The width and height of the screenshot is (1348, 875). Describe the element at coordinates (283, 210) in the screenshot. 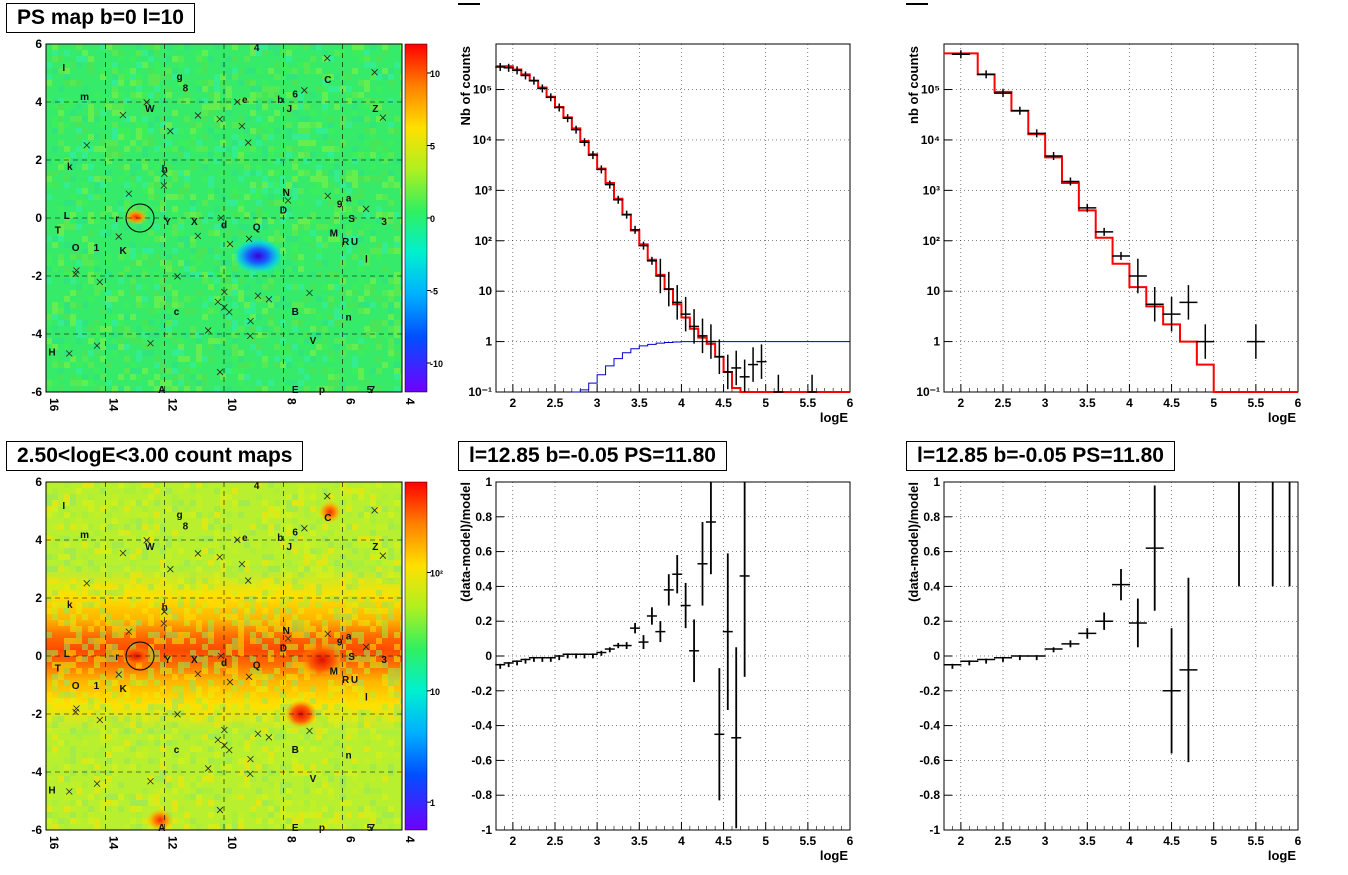

I see `source-label: D` at that location.